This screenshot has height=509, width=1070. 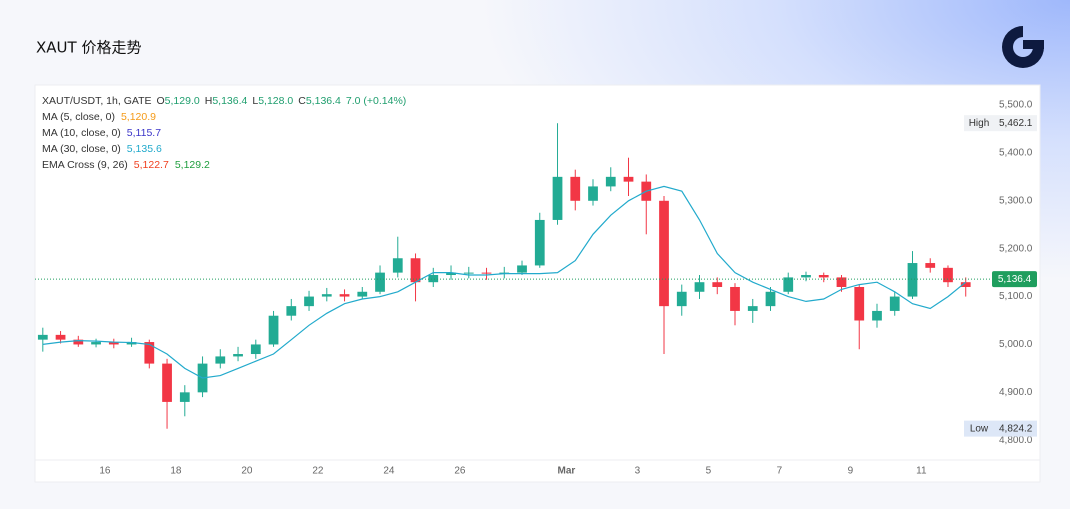 What do you see at coordinates (81, 149) in the screenshot?
I see `indicator-name: MA (30, close, 0)` at bounding box center [81, 149].